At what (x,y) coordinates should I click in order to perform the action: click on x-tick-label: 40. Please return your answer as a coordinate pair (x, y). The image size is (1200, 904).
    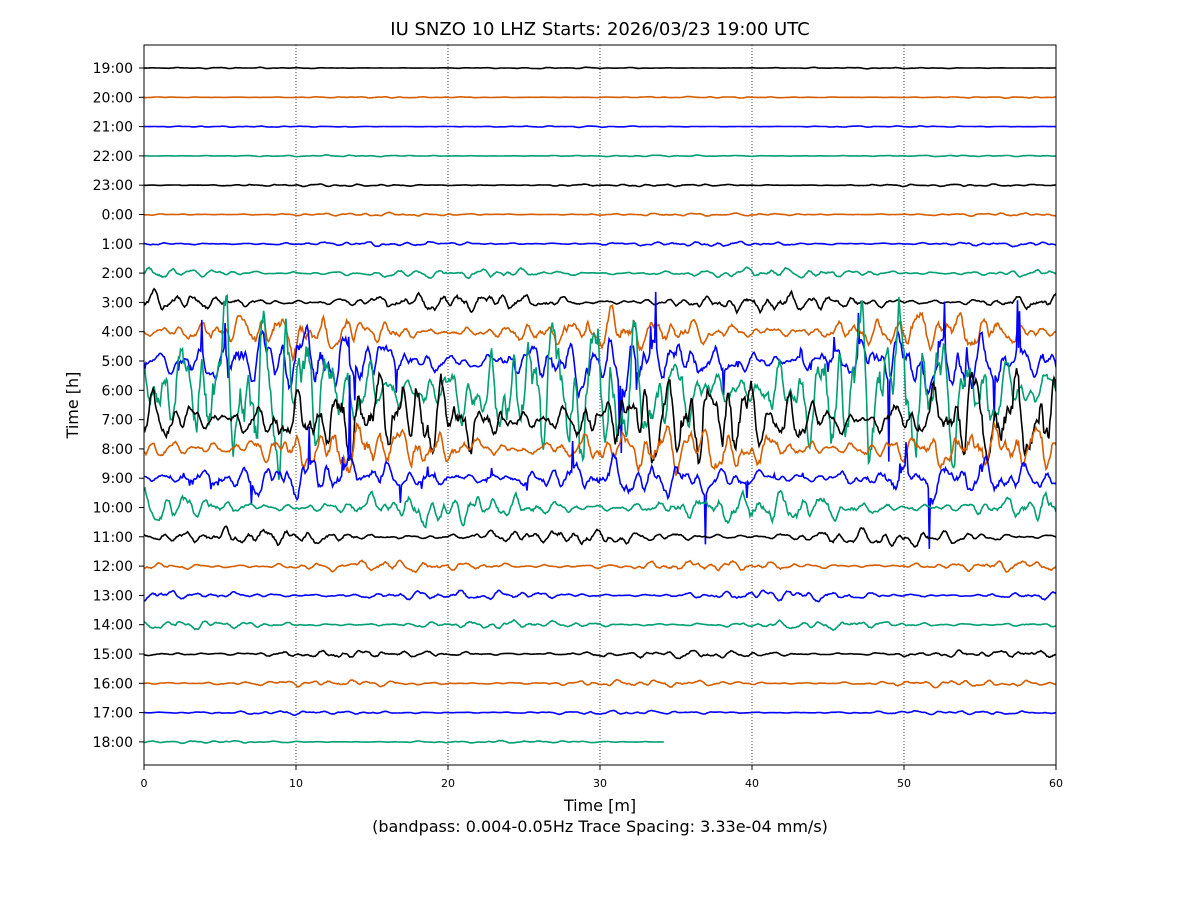
    Looking at the image, I should click on (752, 783).